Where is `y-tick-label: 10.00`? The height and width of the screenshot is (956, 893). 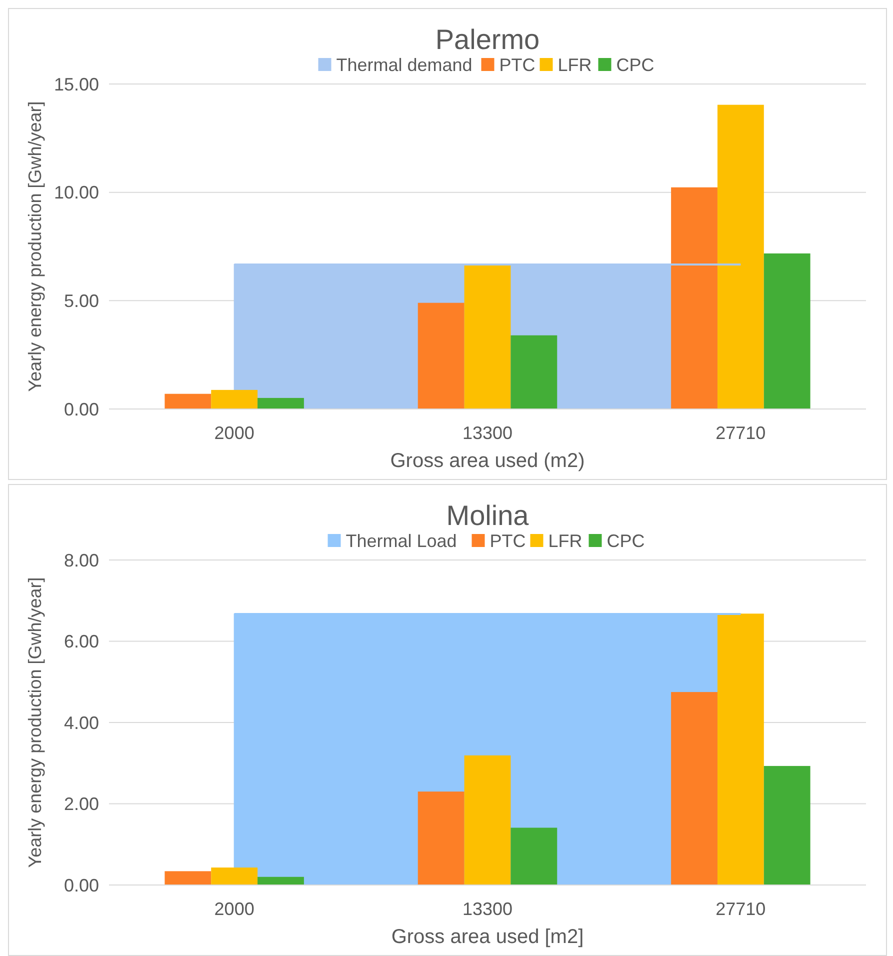
y-tick-label: 10.00 is located at coordinates (76, 192).